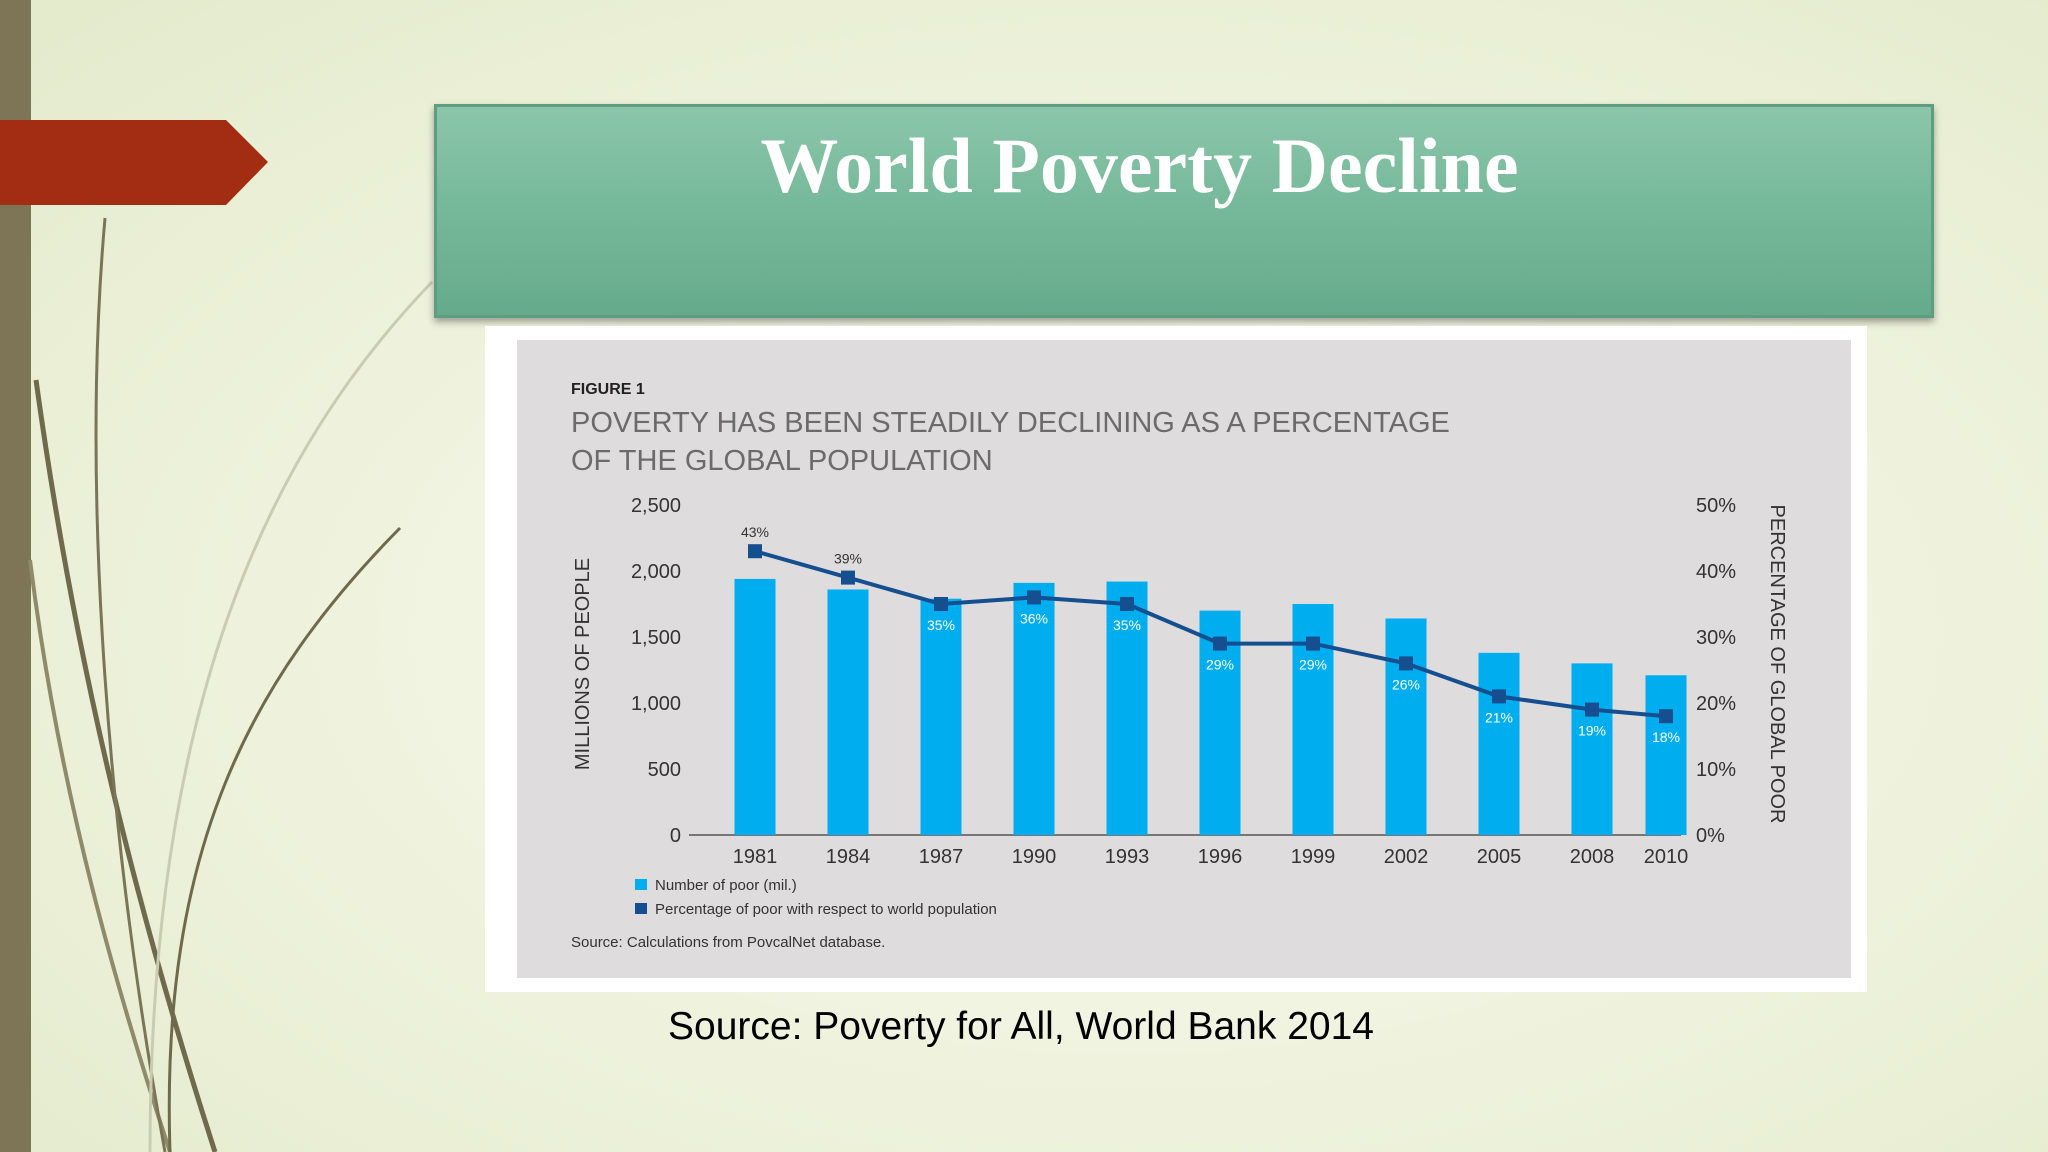  Describe the element at coordinates (1716, 770) in the screenshot. I see `y-tick-right: 10%` at that location.